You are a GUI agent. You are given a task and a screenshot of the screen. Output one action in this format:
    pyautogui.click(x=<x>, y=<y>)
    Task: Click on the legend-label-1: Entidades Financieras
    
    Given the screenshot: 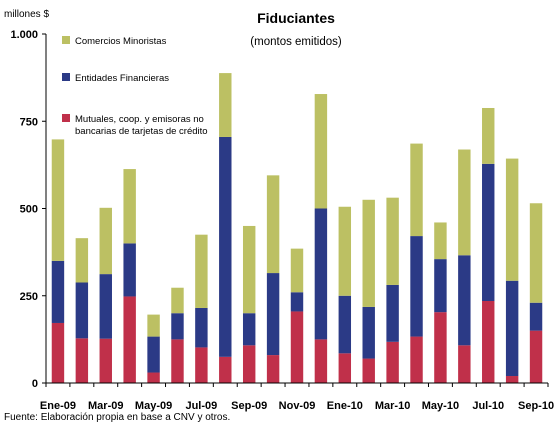 What is the action you would take?
    pyautogui.click(x=122, y=78)
    